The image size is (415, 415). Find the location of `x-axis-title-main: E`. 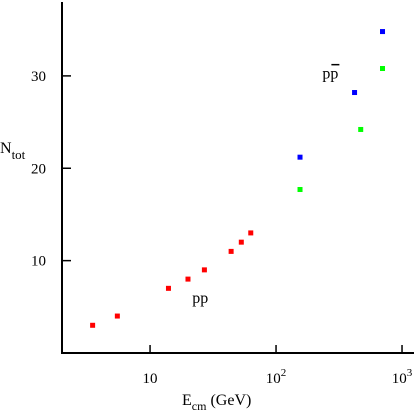

x-axis-title-main: E is located at coordinates (187, 400).